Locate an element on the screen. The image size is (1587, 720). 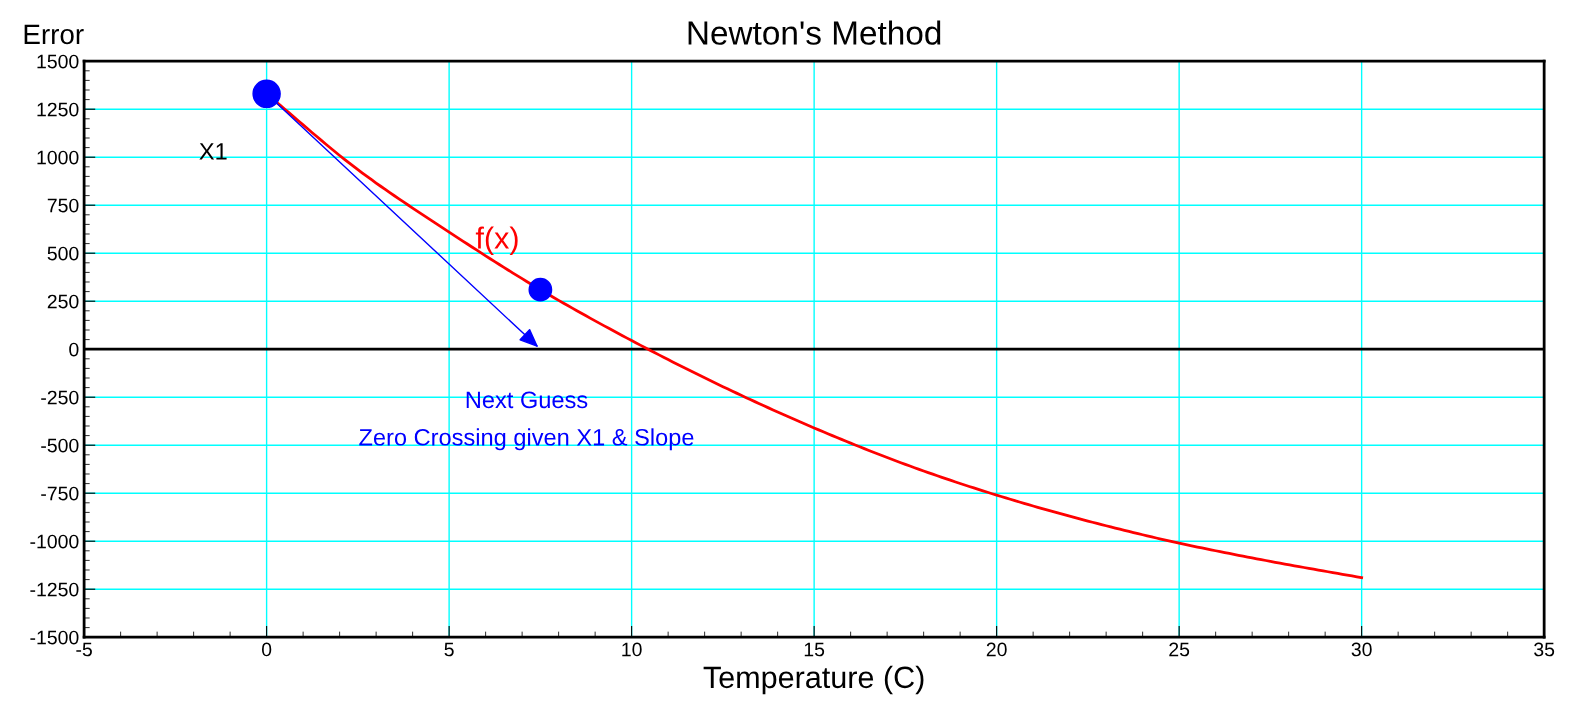
y-tick-label: 0 is located at coordinates (74, 349).